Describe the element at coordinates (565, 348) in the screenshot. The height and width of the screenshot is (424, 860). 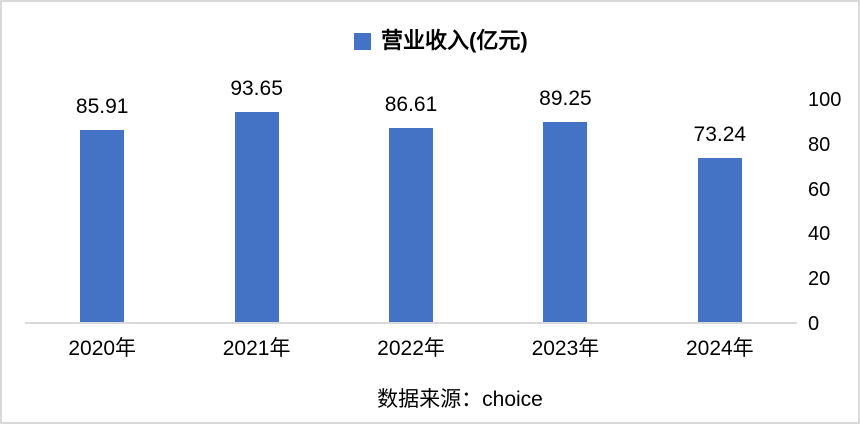
I see `x-axis-label: 2023年` at that location.